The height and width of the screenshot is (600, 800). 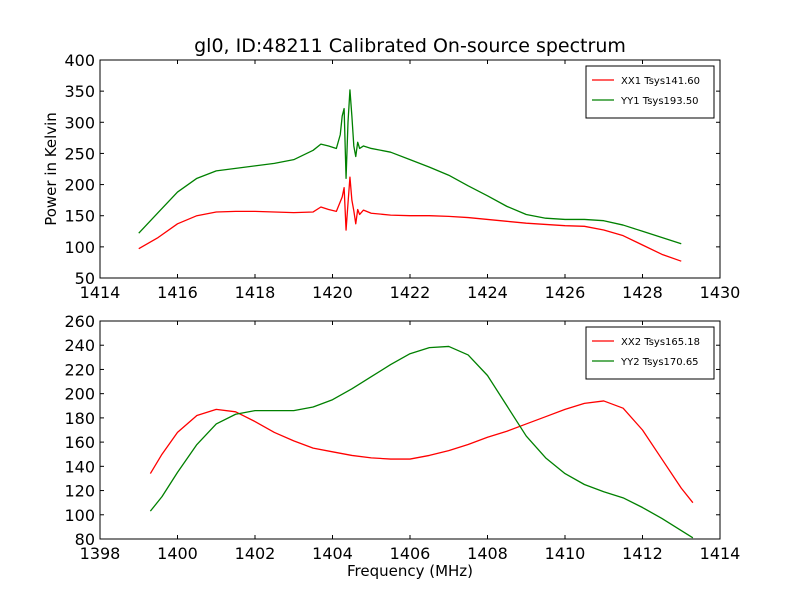 I want to click on x-tick-label: 1428, so click(x=642, y=292).